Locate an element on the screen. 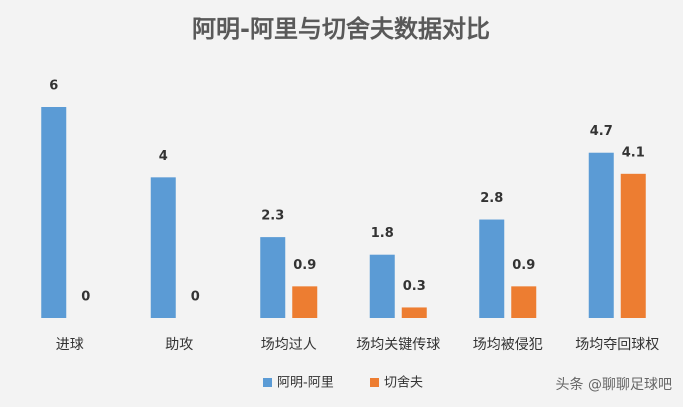 The image size is (683, 407). data-label: 2.8 is located at coordinates (491, 198).